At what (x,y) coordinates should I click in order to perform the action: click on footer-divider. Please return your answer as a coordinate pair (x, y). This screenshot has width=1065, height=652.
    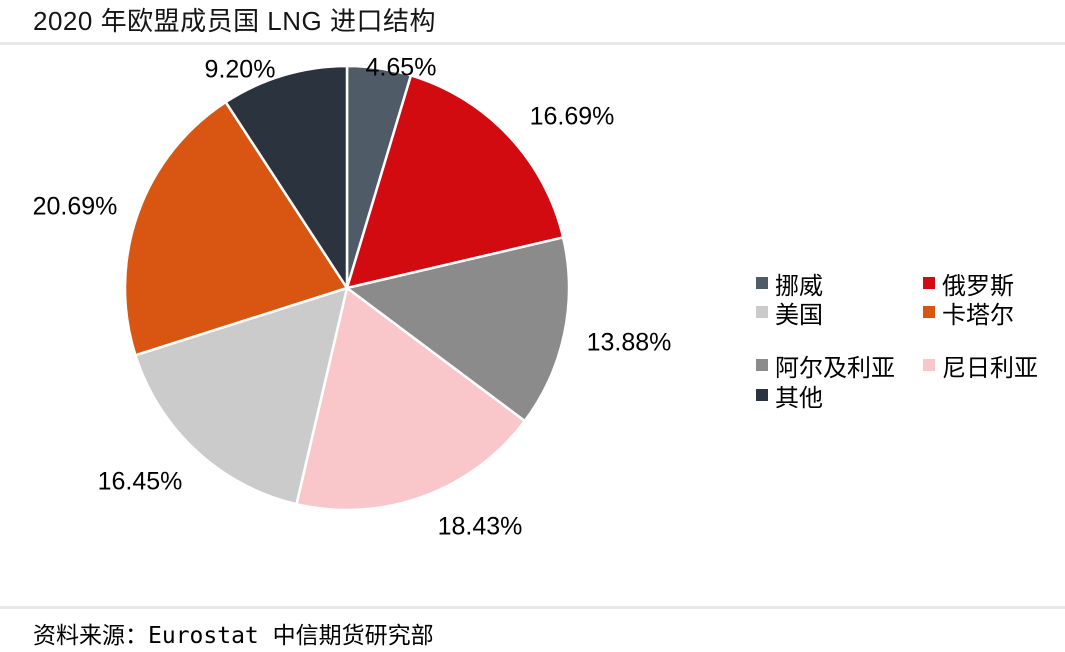
    Looking at the image, I should click on (532, 607).